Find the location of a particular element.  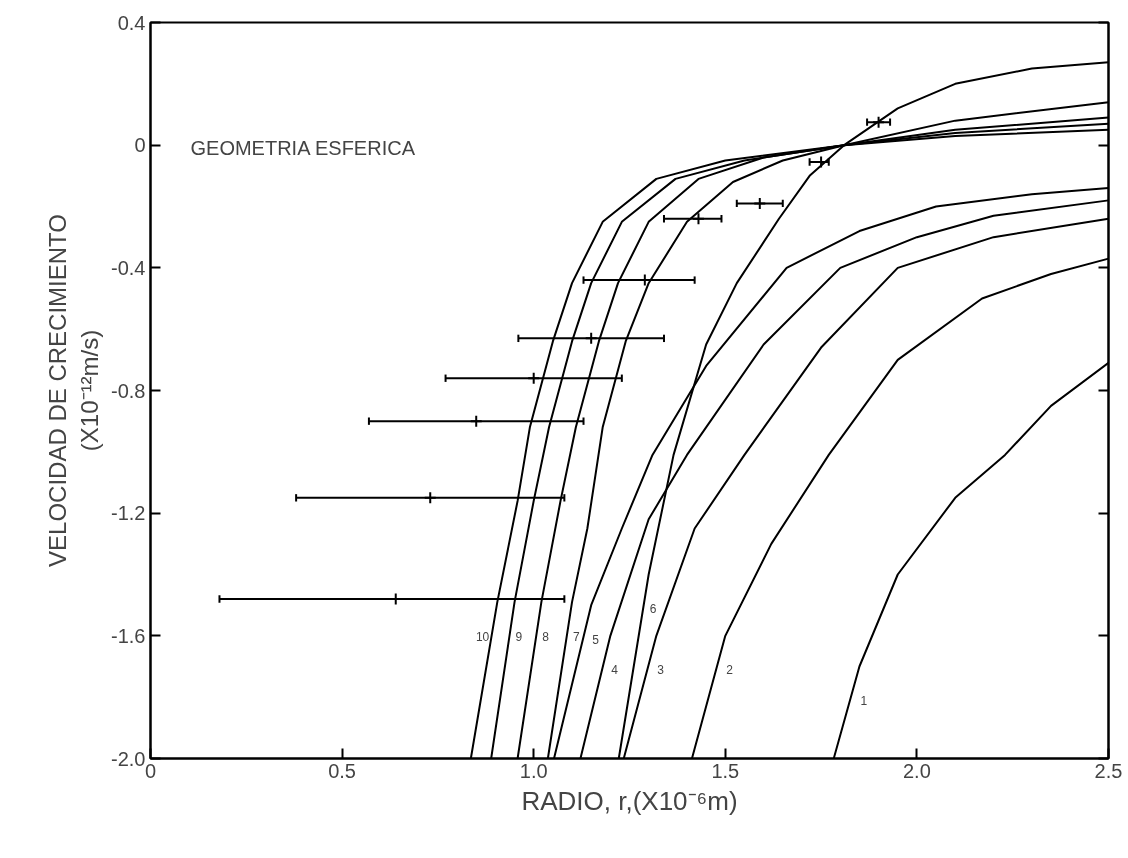

x-tick-label: 0.5 is located at coordinates (342, 770).